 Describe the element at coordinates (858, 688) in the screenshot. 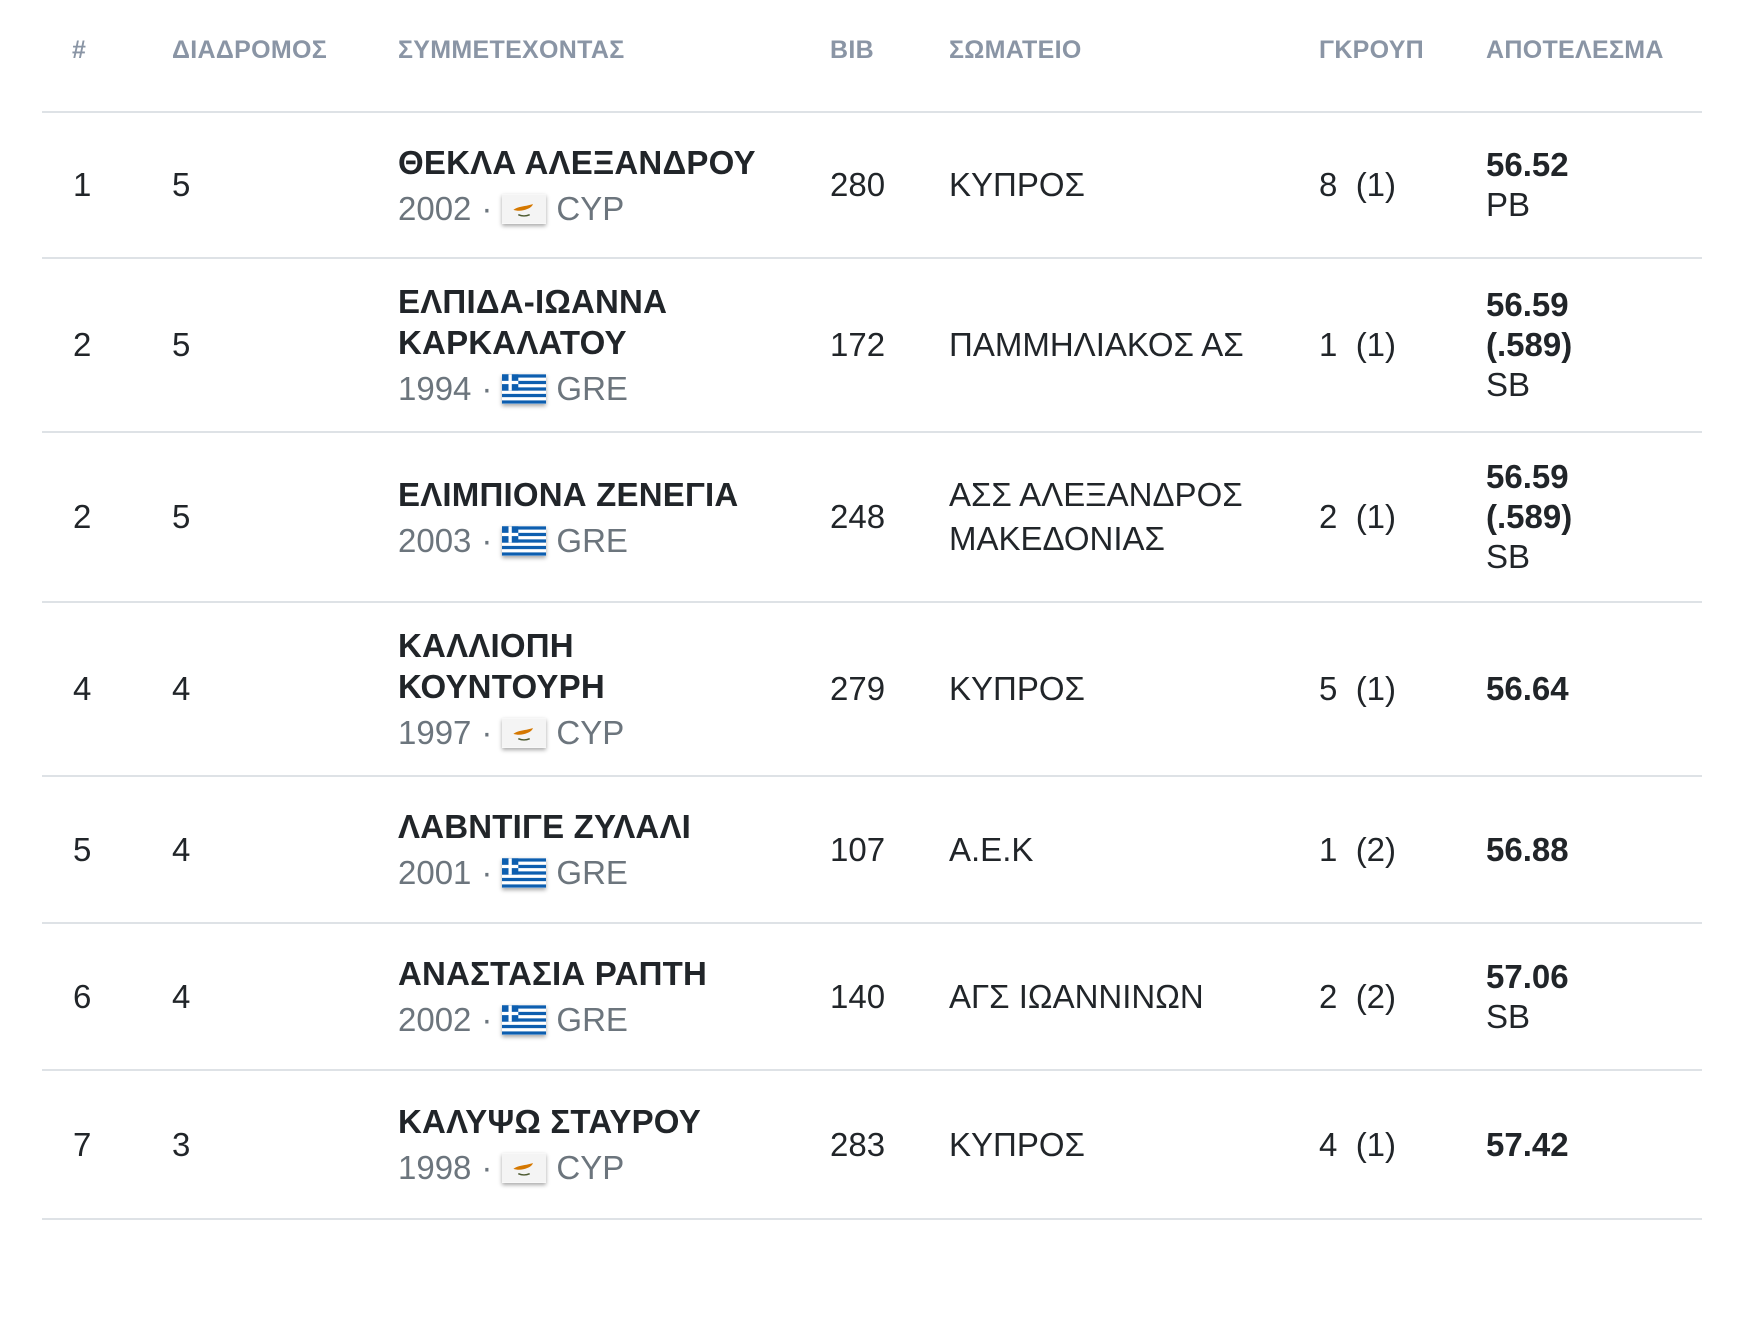

I see `bib-cell: 279` at that location.